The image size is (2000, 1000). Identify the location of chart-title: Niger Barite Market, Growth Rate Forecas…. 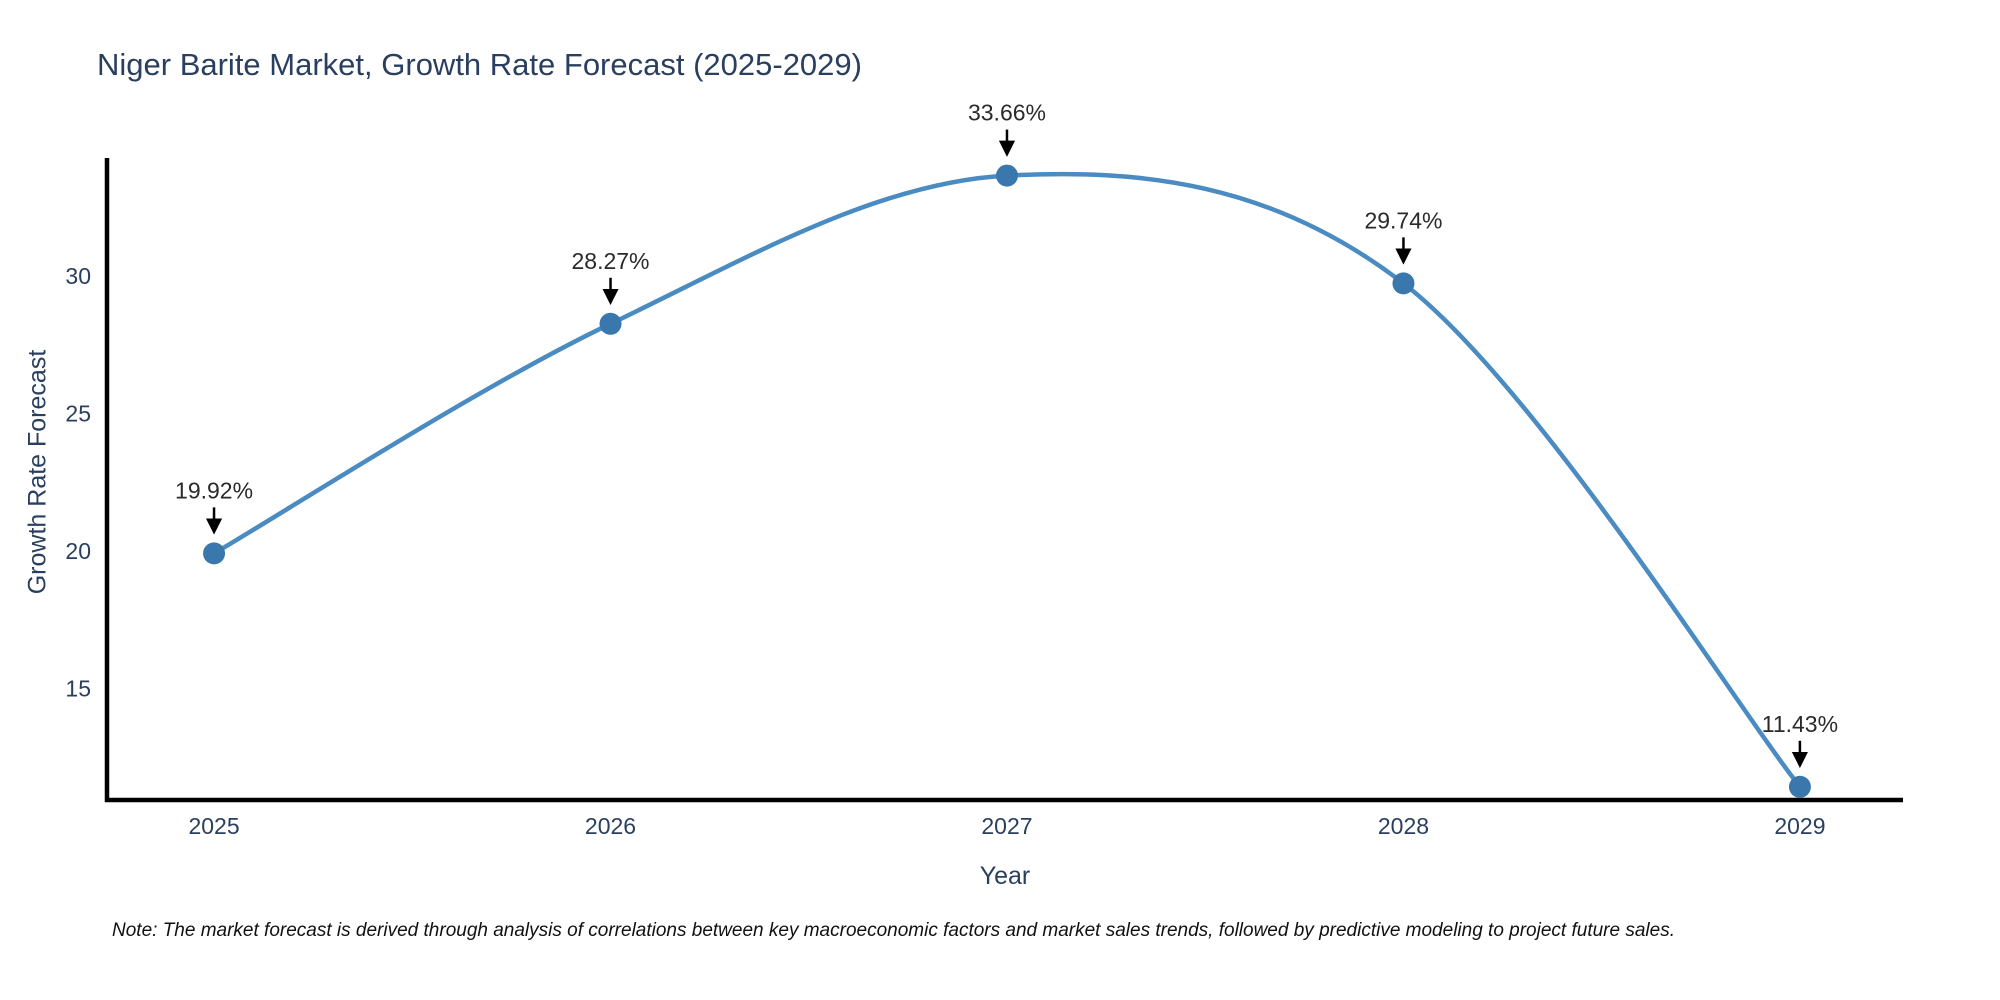
(479, 64).